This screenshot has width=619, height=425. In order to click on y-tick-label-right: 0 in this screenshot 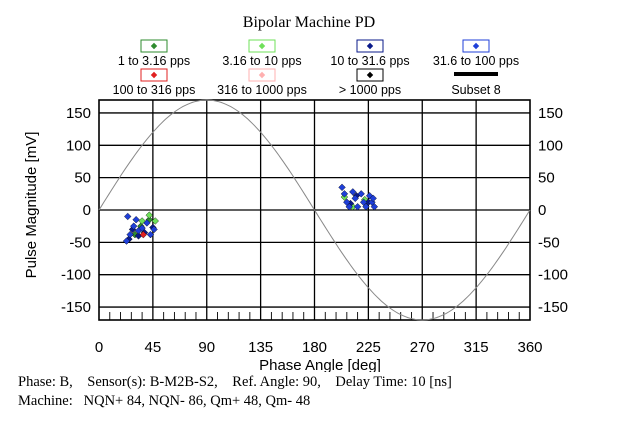, I will do `click(542, 210)`.